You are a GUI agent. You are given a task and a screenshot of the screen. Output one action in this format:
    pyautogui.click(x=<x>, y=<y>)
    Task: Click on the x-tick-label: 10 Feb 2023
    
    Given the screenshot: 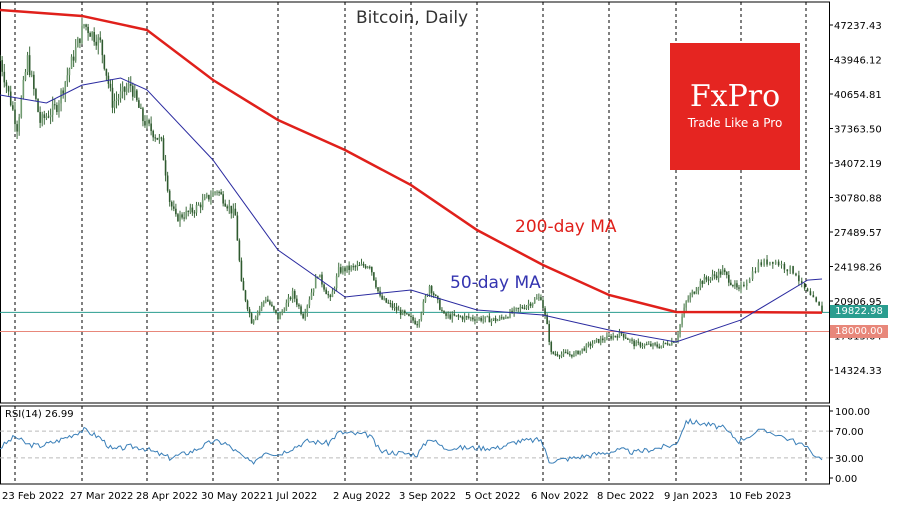 What is the action you would take?
    pyautogui.click(x=760, y=496)
    